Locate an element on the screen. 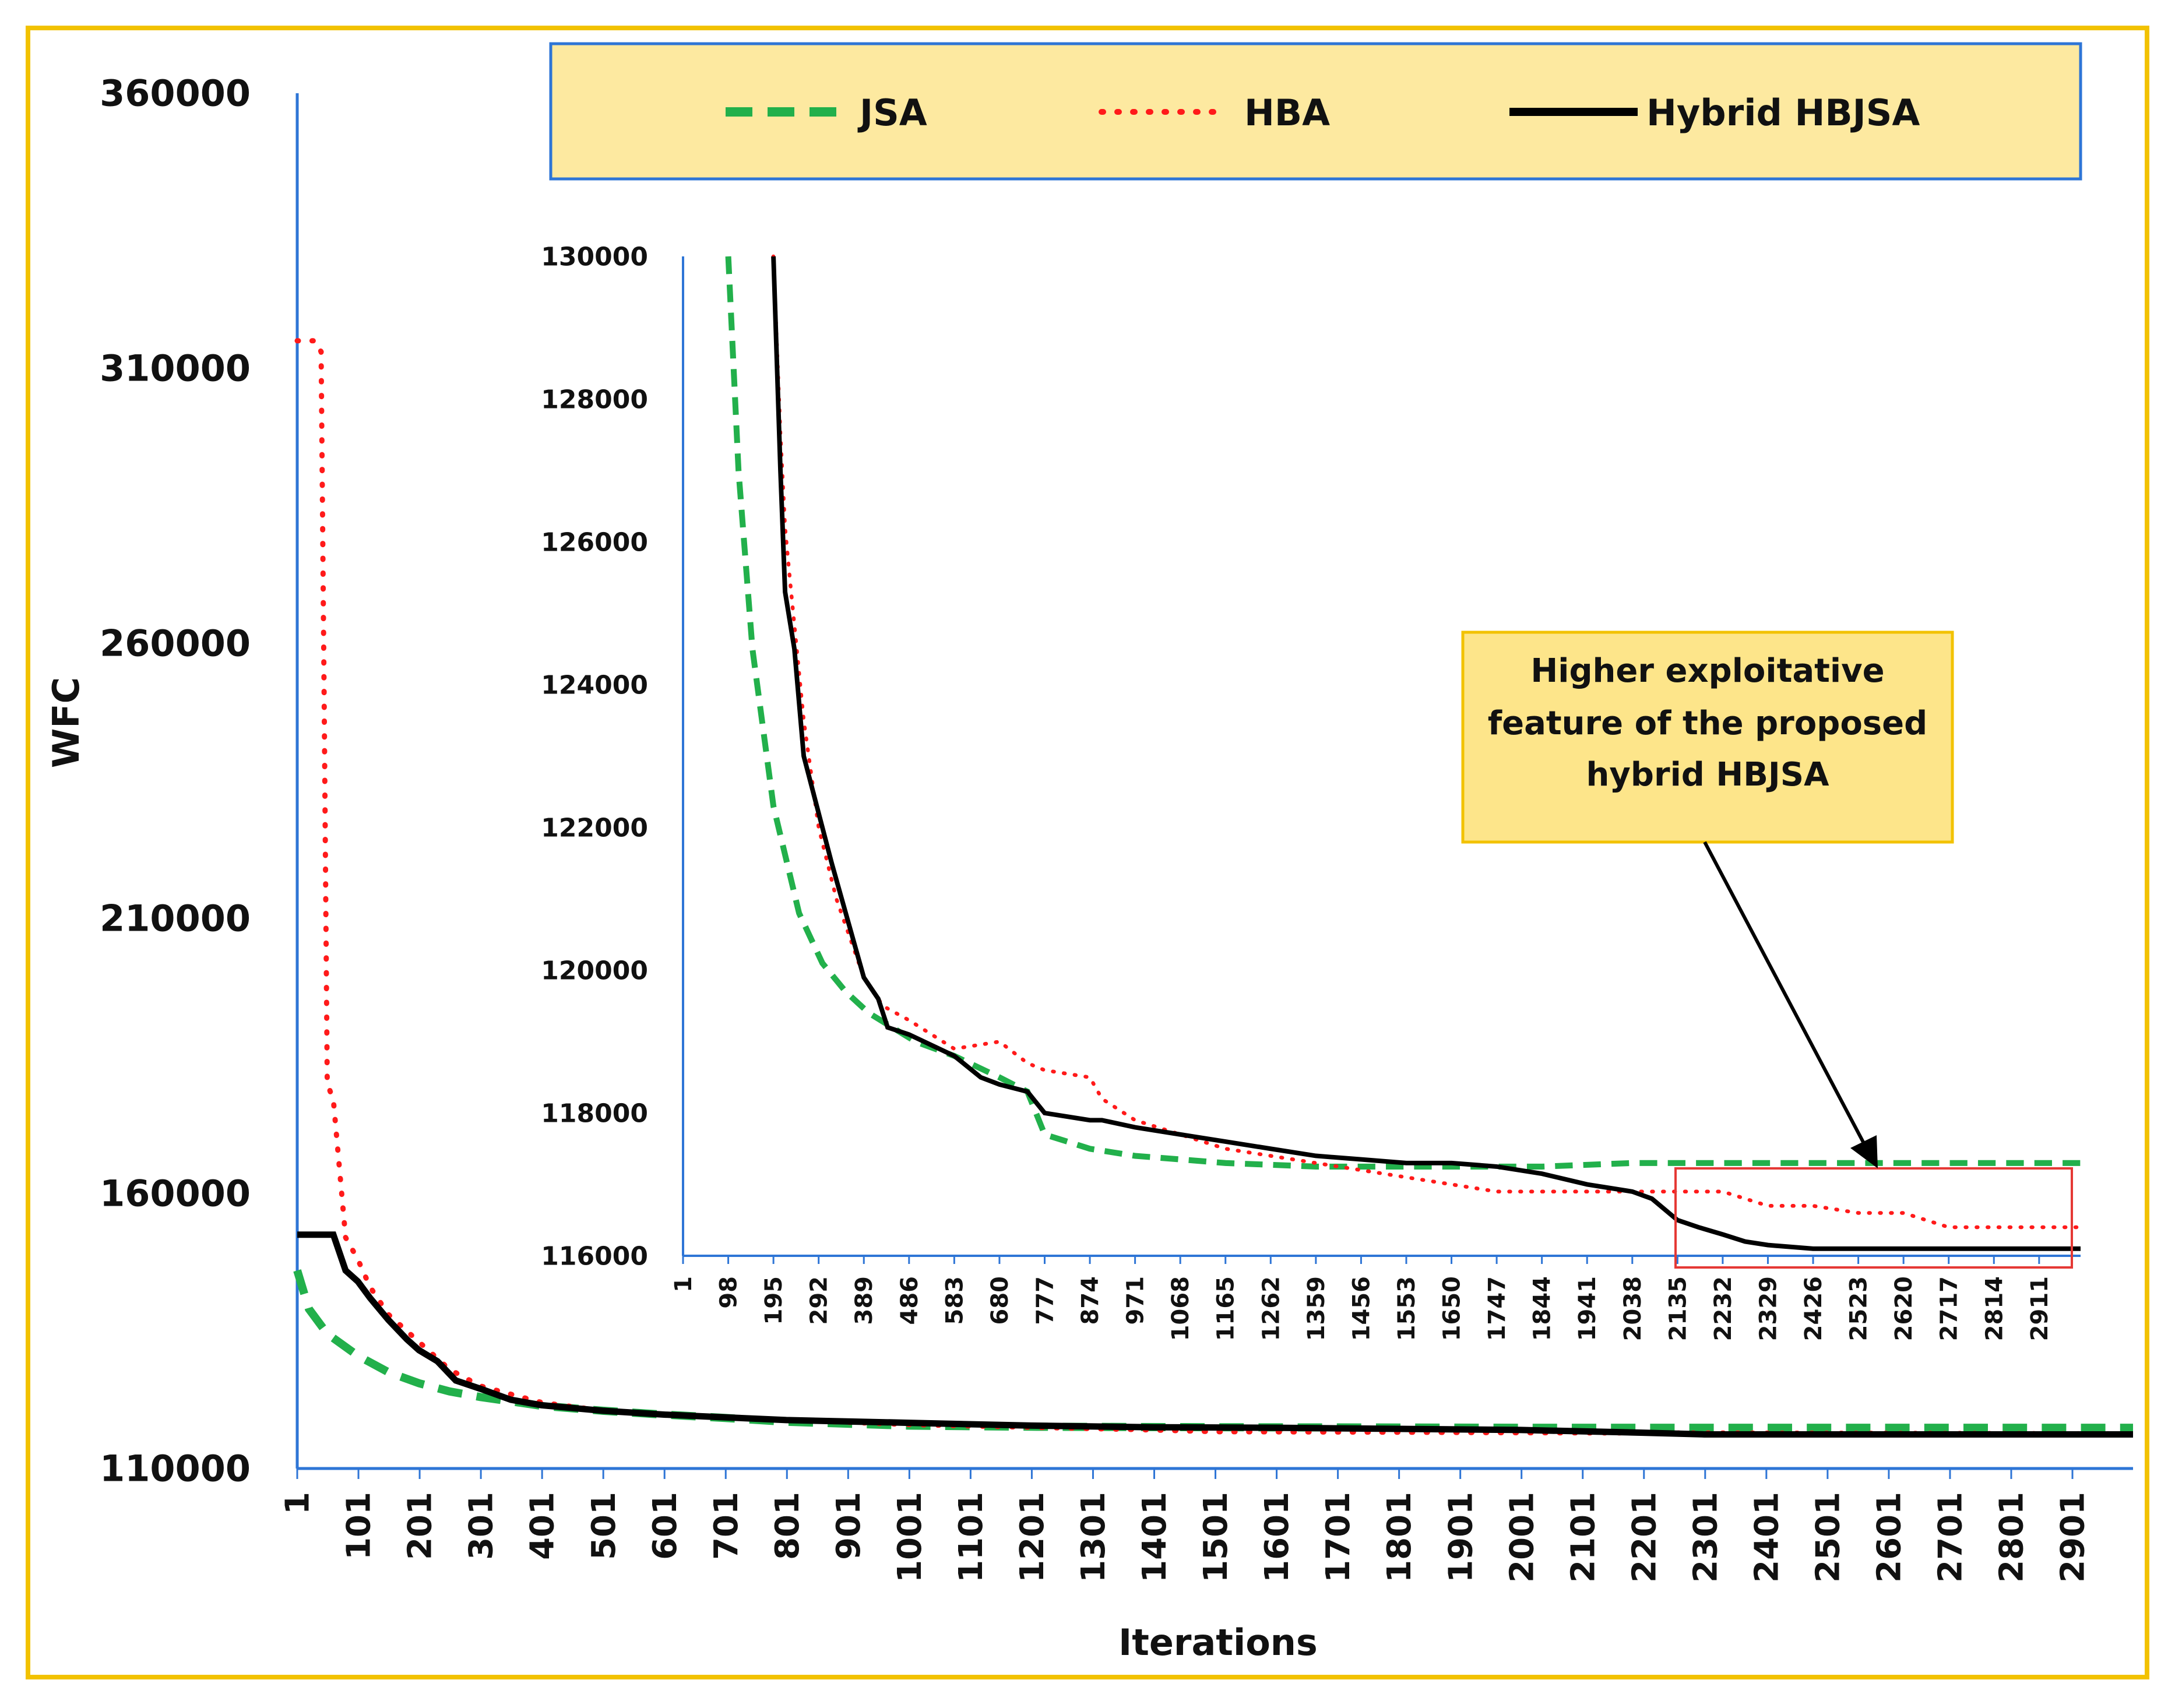  legend: JSA HBA Hybrid HBJSA is located at coordinates (1315, 111).